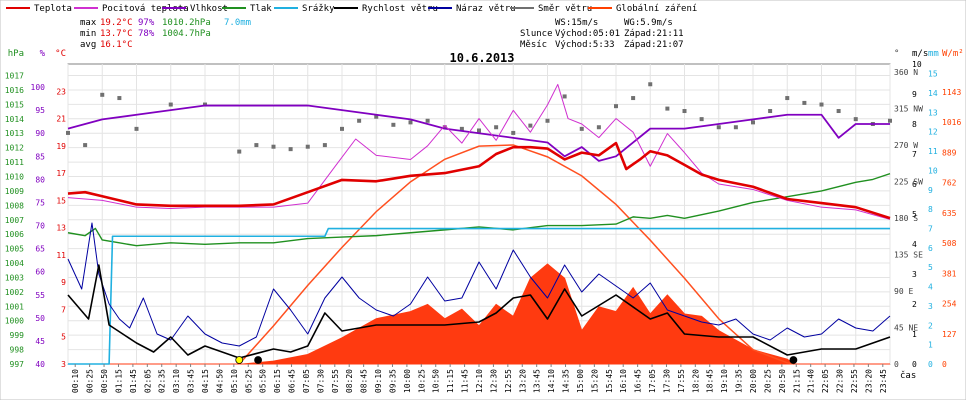 Image resolution: width=966 pixels, height=404 pixels. I want to click on pressure-axis-tick: 1009, so click(14, 191).